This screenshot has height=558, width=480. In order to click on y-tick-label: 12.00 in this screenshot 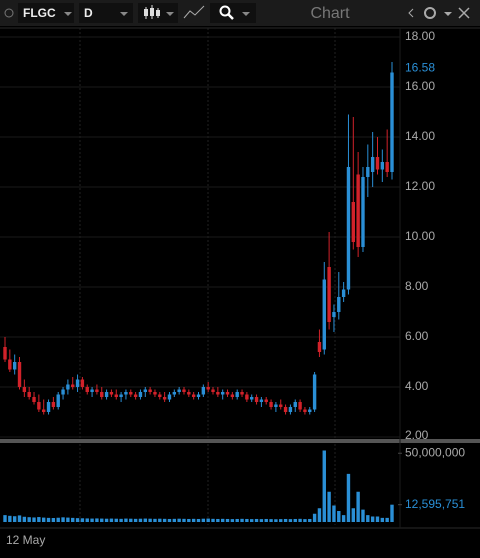, I will do `click(420, 186)`.